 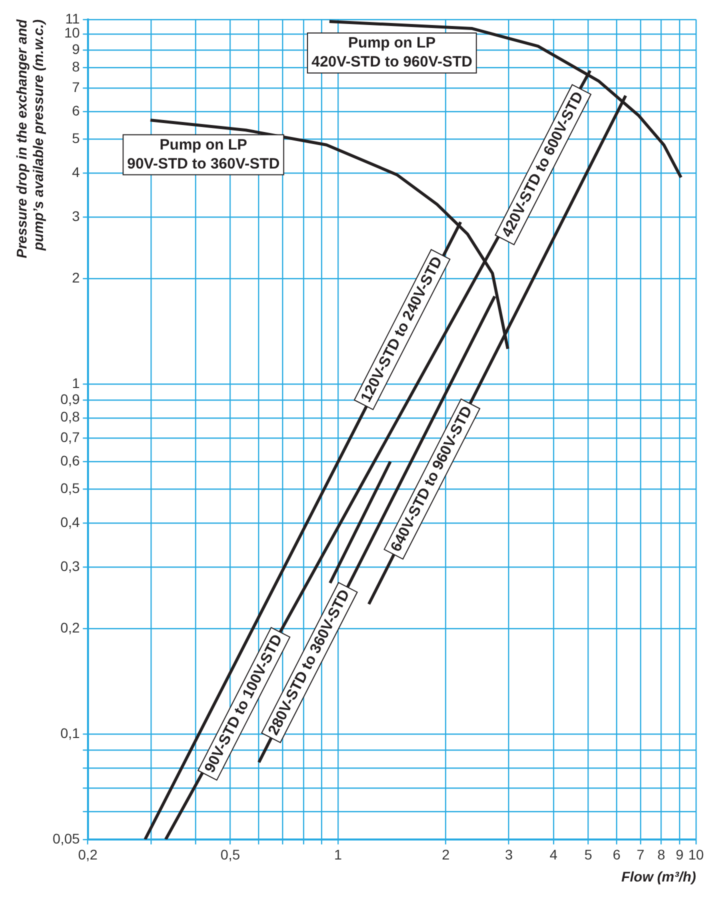 I want to click on y-tick-label: 11, so click(x=72, y=18).